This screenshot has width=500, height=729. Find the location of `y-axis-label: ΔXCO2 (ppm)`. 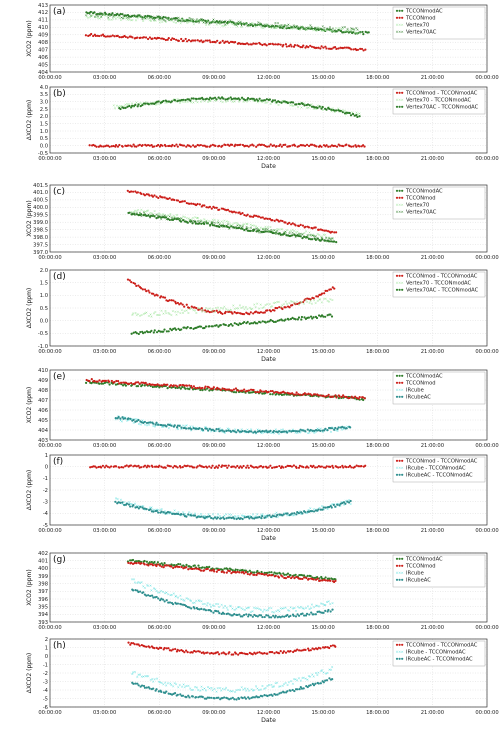

y-axis-label: ΔXCO2 (ppm) is located at coordinates (29, 308).